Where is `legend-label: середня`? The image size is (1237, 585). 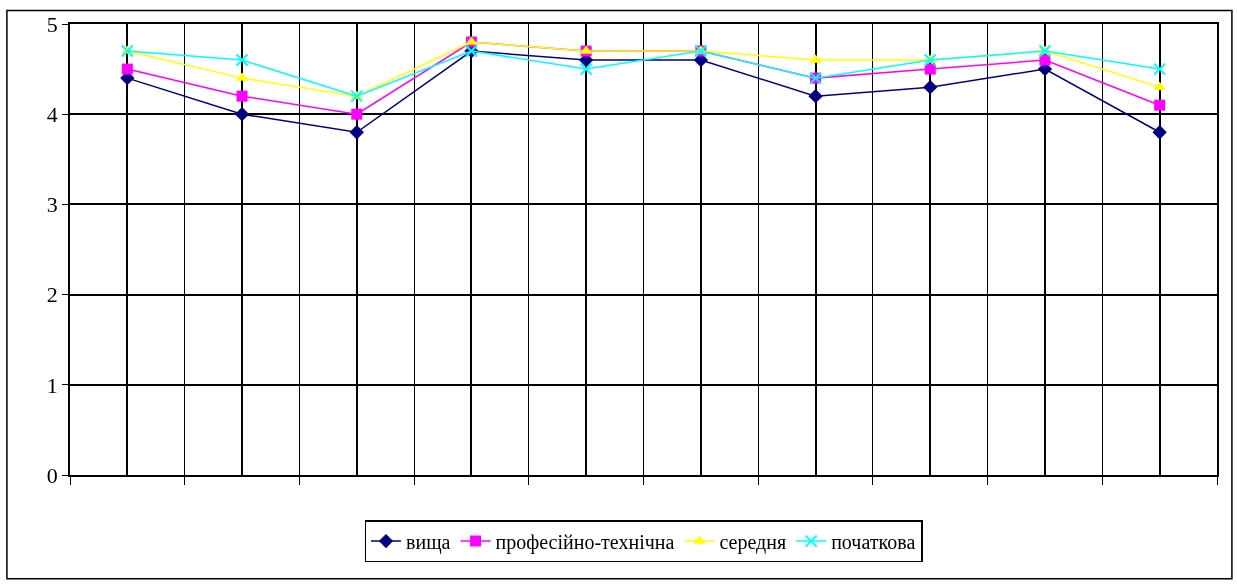 legend-label: середня is located at coordinates (753, 542).